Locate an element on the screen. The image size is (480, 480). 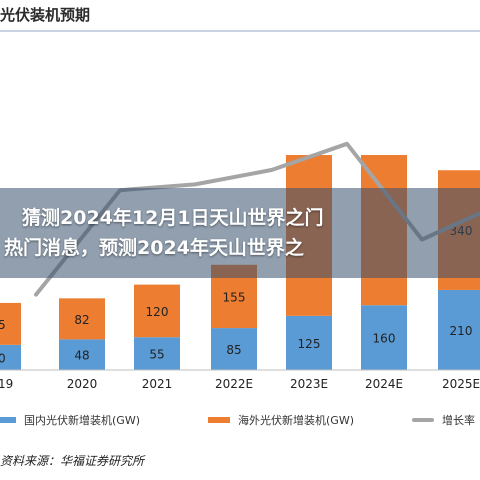
x-tick-label: 2019 is located at coordinates (6, 384).